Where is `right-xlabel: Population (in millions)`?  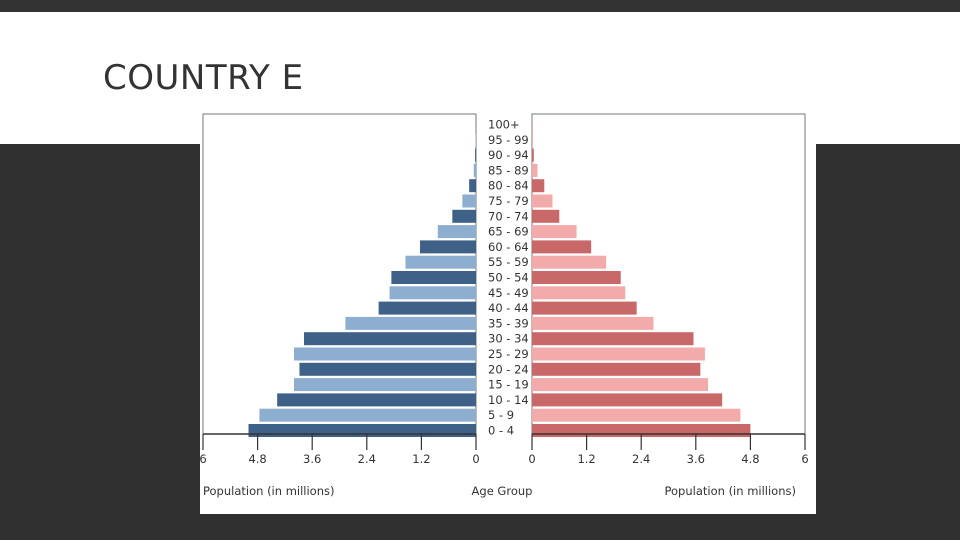
right-xlabel: Population (in millions) is located at coordinates (731, 491).